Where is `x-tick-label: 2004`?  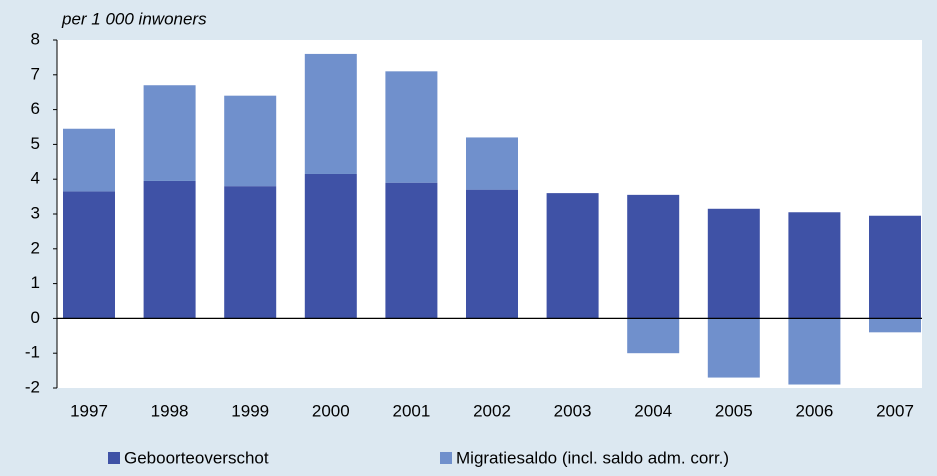
x-tick-label: 2004 is located at coordinates (653, 410).